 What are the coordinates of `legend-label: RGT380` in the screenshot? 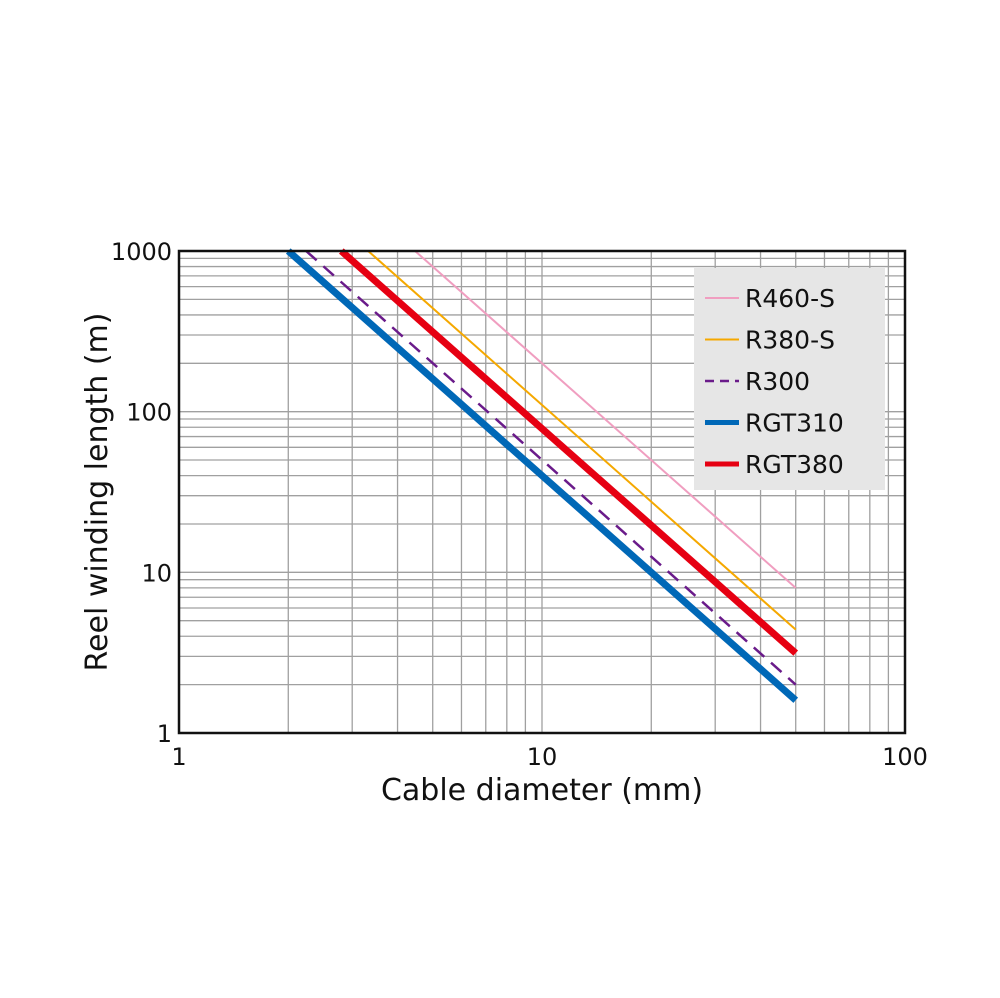 It's located at (794, 464).